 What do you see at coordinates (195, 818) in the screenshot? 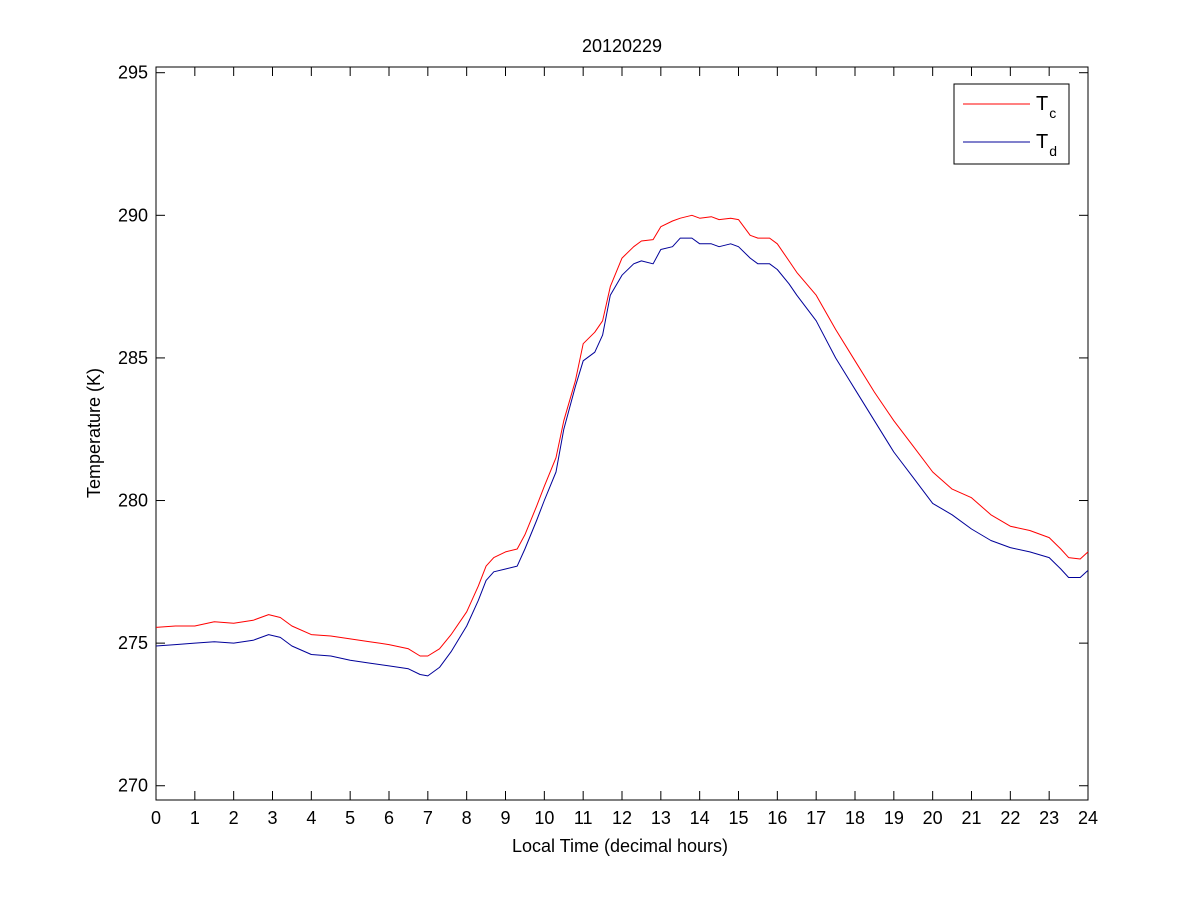
I see `x-tick-label: 1` at bounding box center [195, 818].